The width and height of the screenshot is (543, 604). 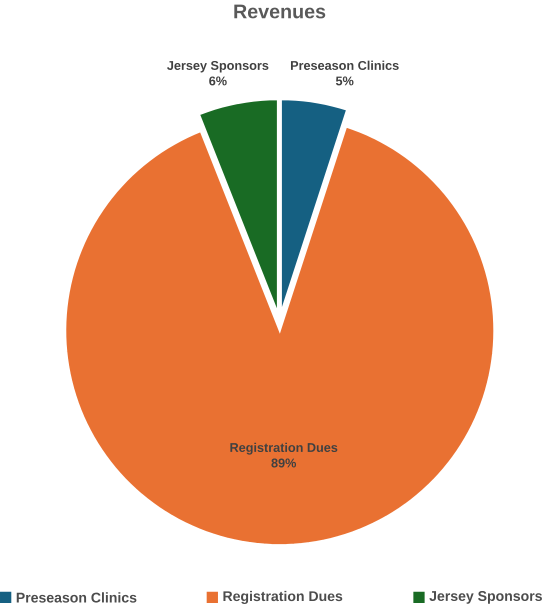 What do you see at coordinates (486, 597) in the screenshot?
I see `legend-label: Jersey Sponsors` at bounding box center [486, 597].